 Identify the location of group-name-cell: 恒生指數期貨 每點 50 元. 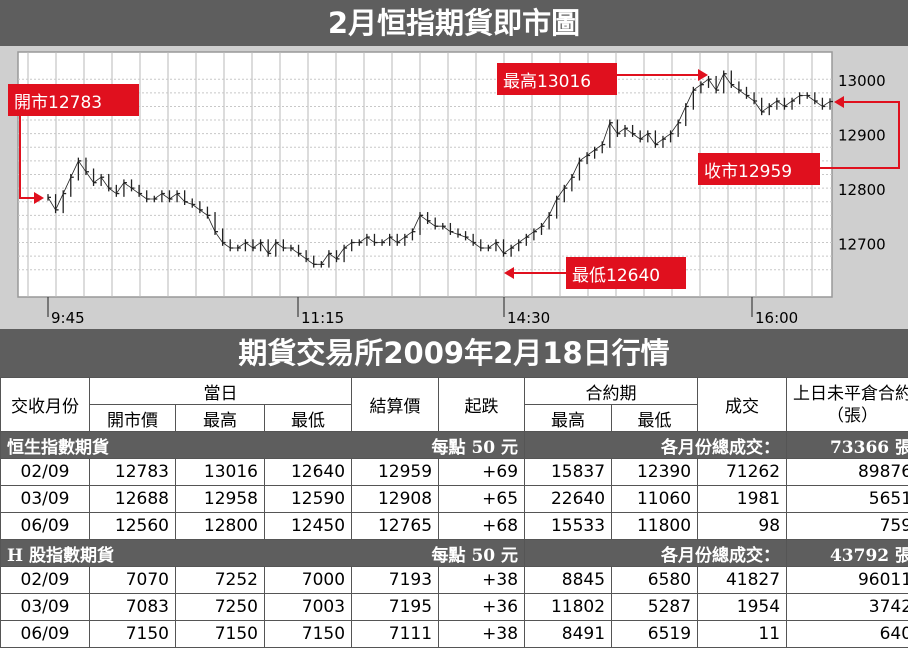
(263, 445).